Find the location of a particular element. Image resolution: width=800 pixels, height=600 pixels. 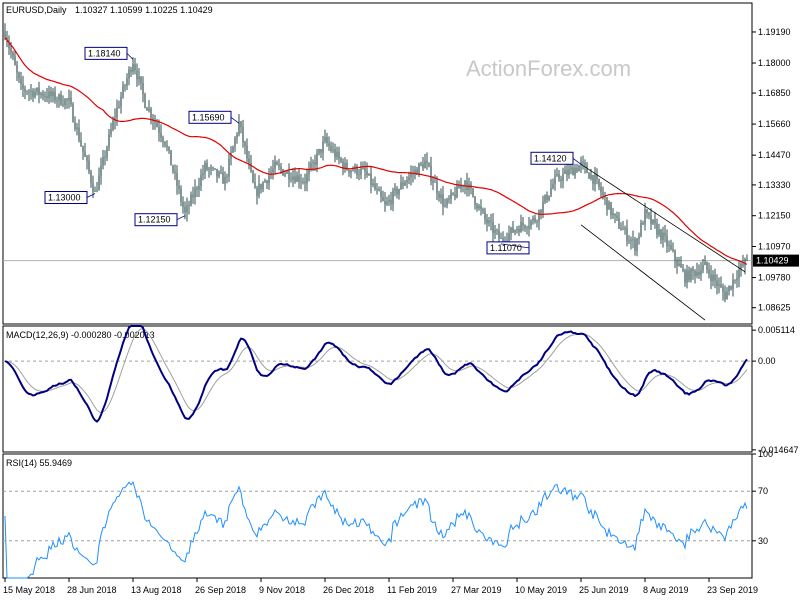

time-tick-label: 15 May 2018 is located at coordinates (29, 590).